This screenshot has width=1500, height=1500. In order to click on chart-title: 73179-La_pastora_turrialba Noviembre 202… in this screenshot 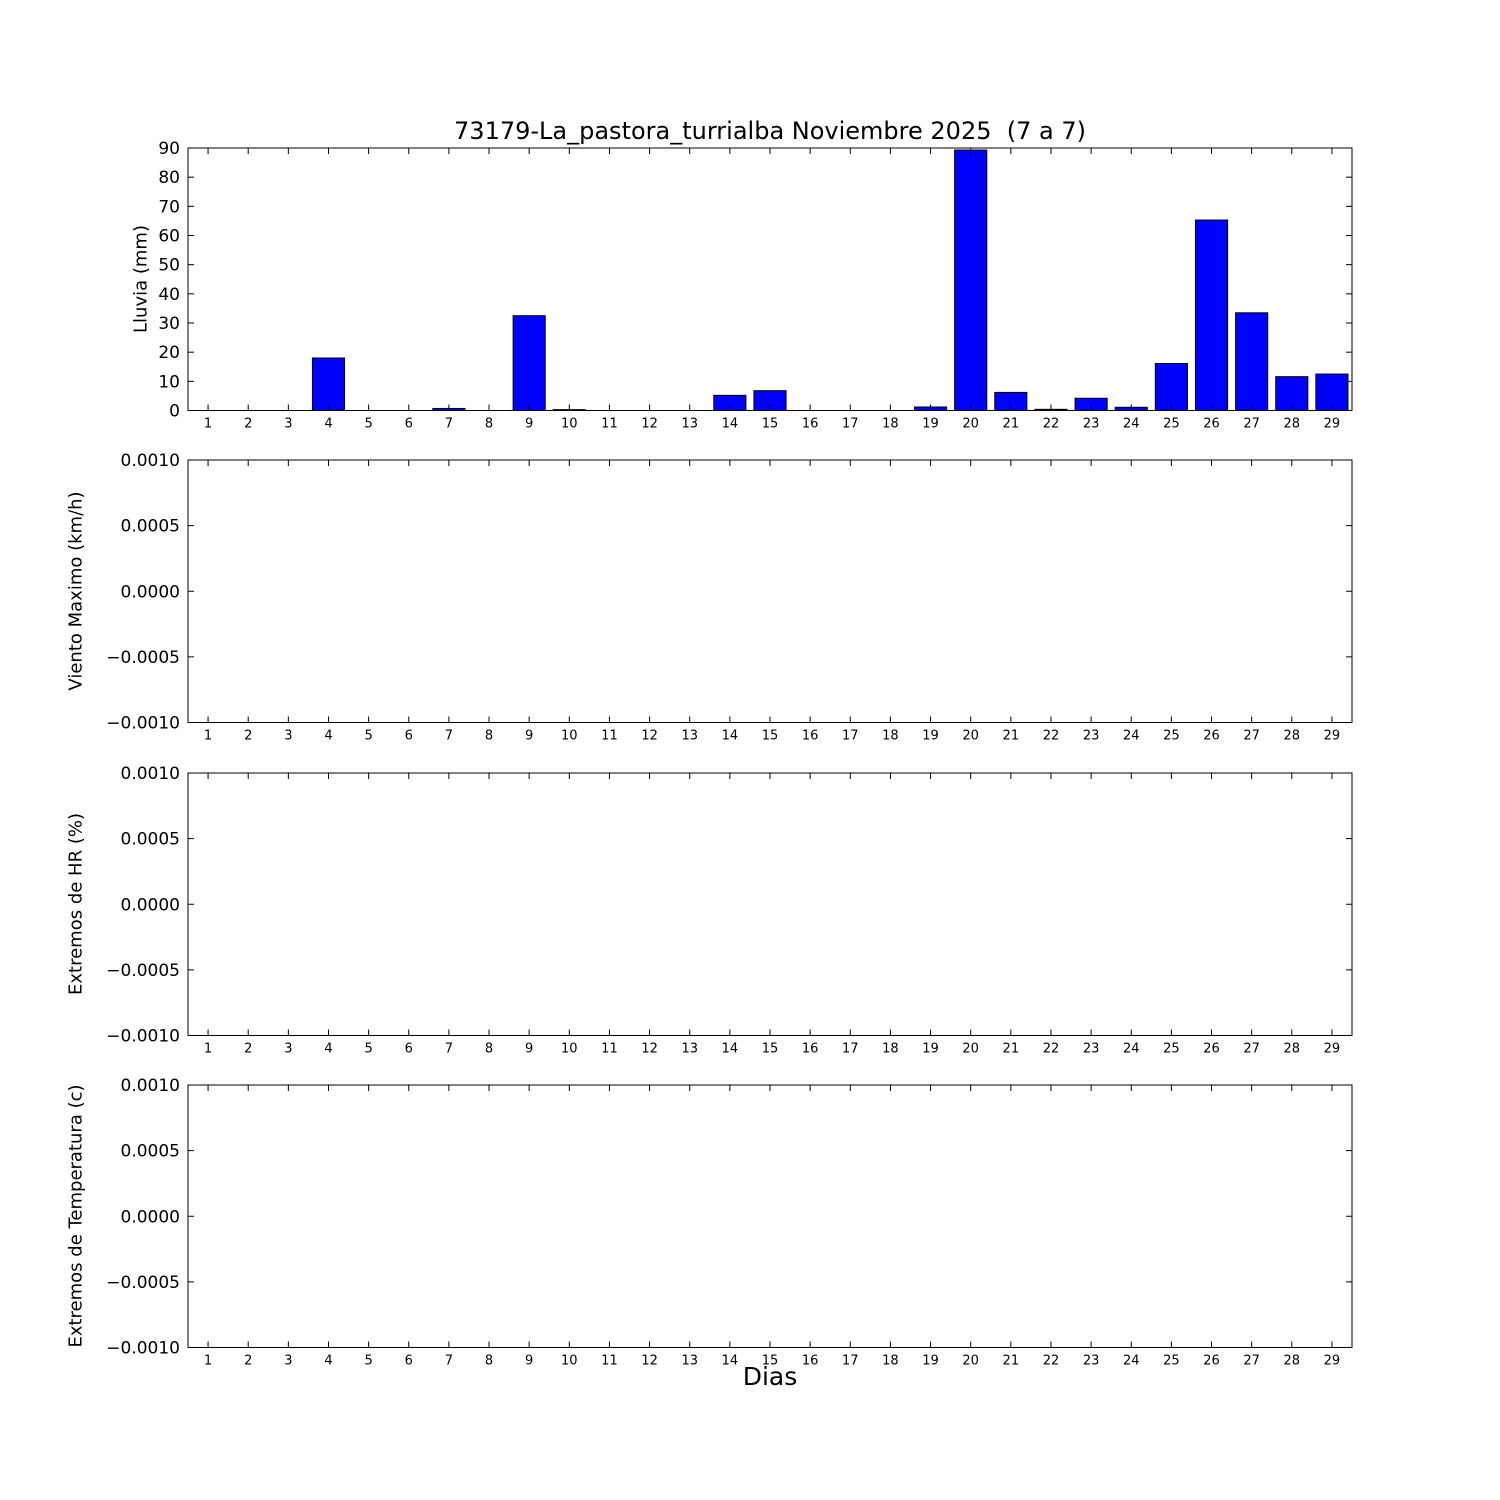, I will do `click(770, 131)`.